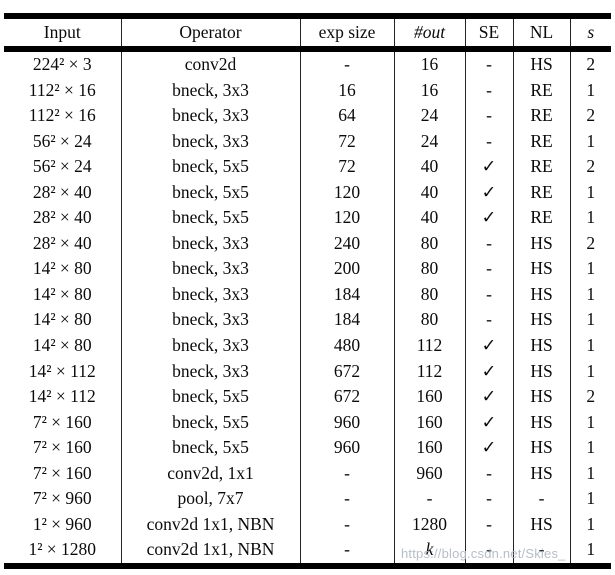 This screenshot has height=575, width=615. What do you see at coordinates (347, 34) in the screenshot?
I see `column-header-exp-size: exp size` at bounding box center [347, 34].